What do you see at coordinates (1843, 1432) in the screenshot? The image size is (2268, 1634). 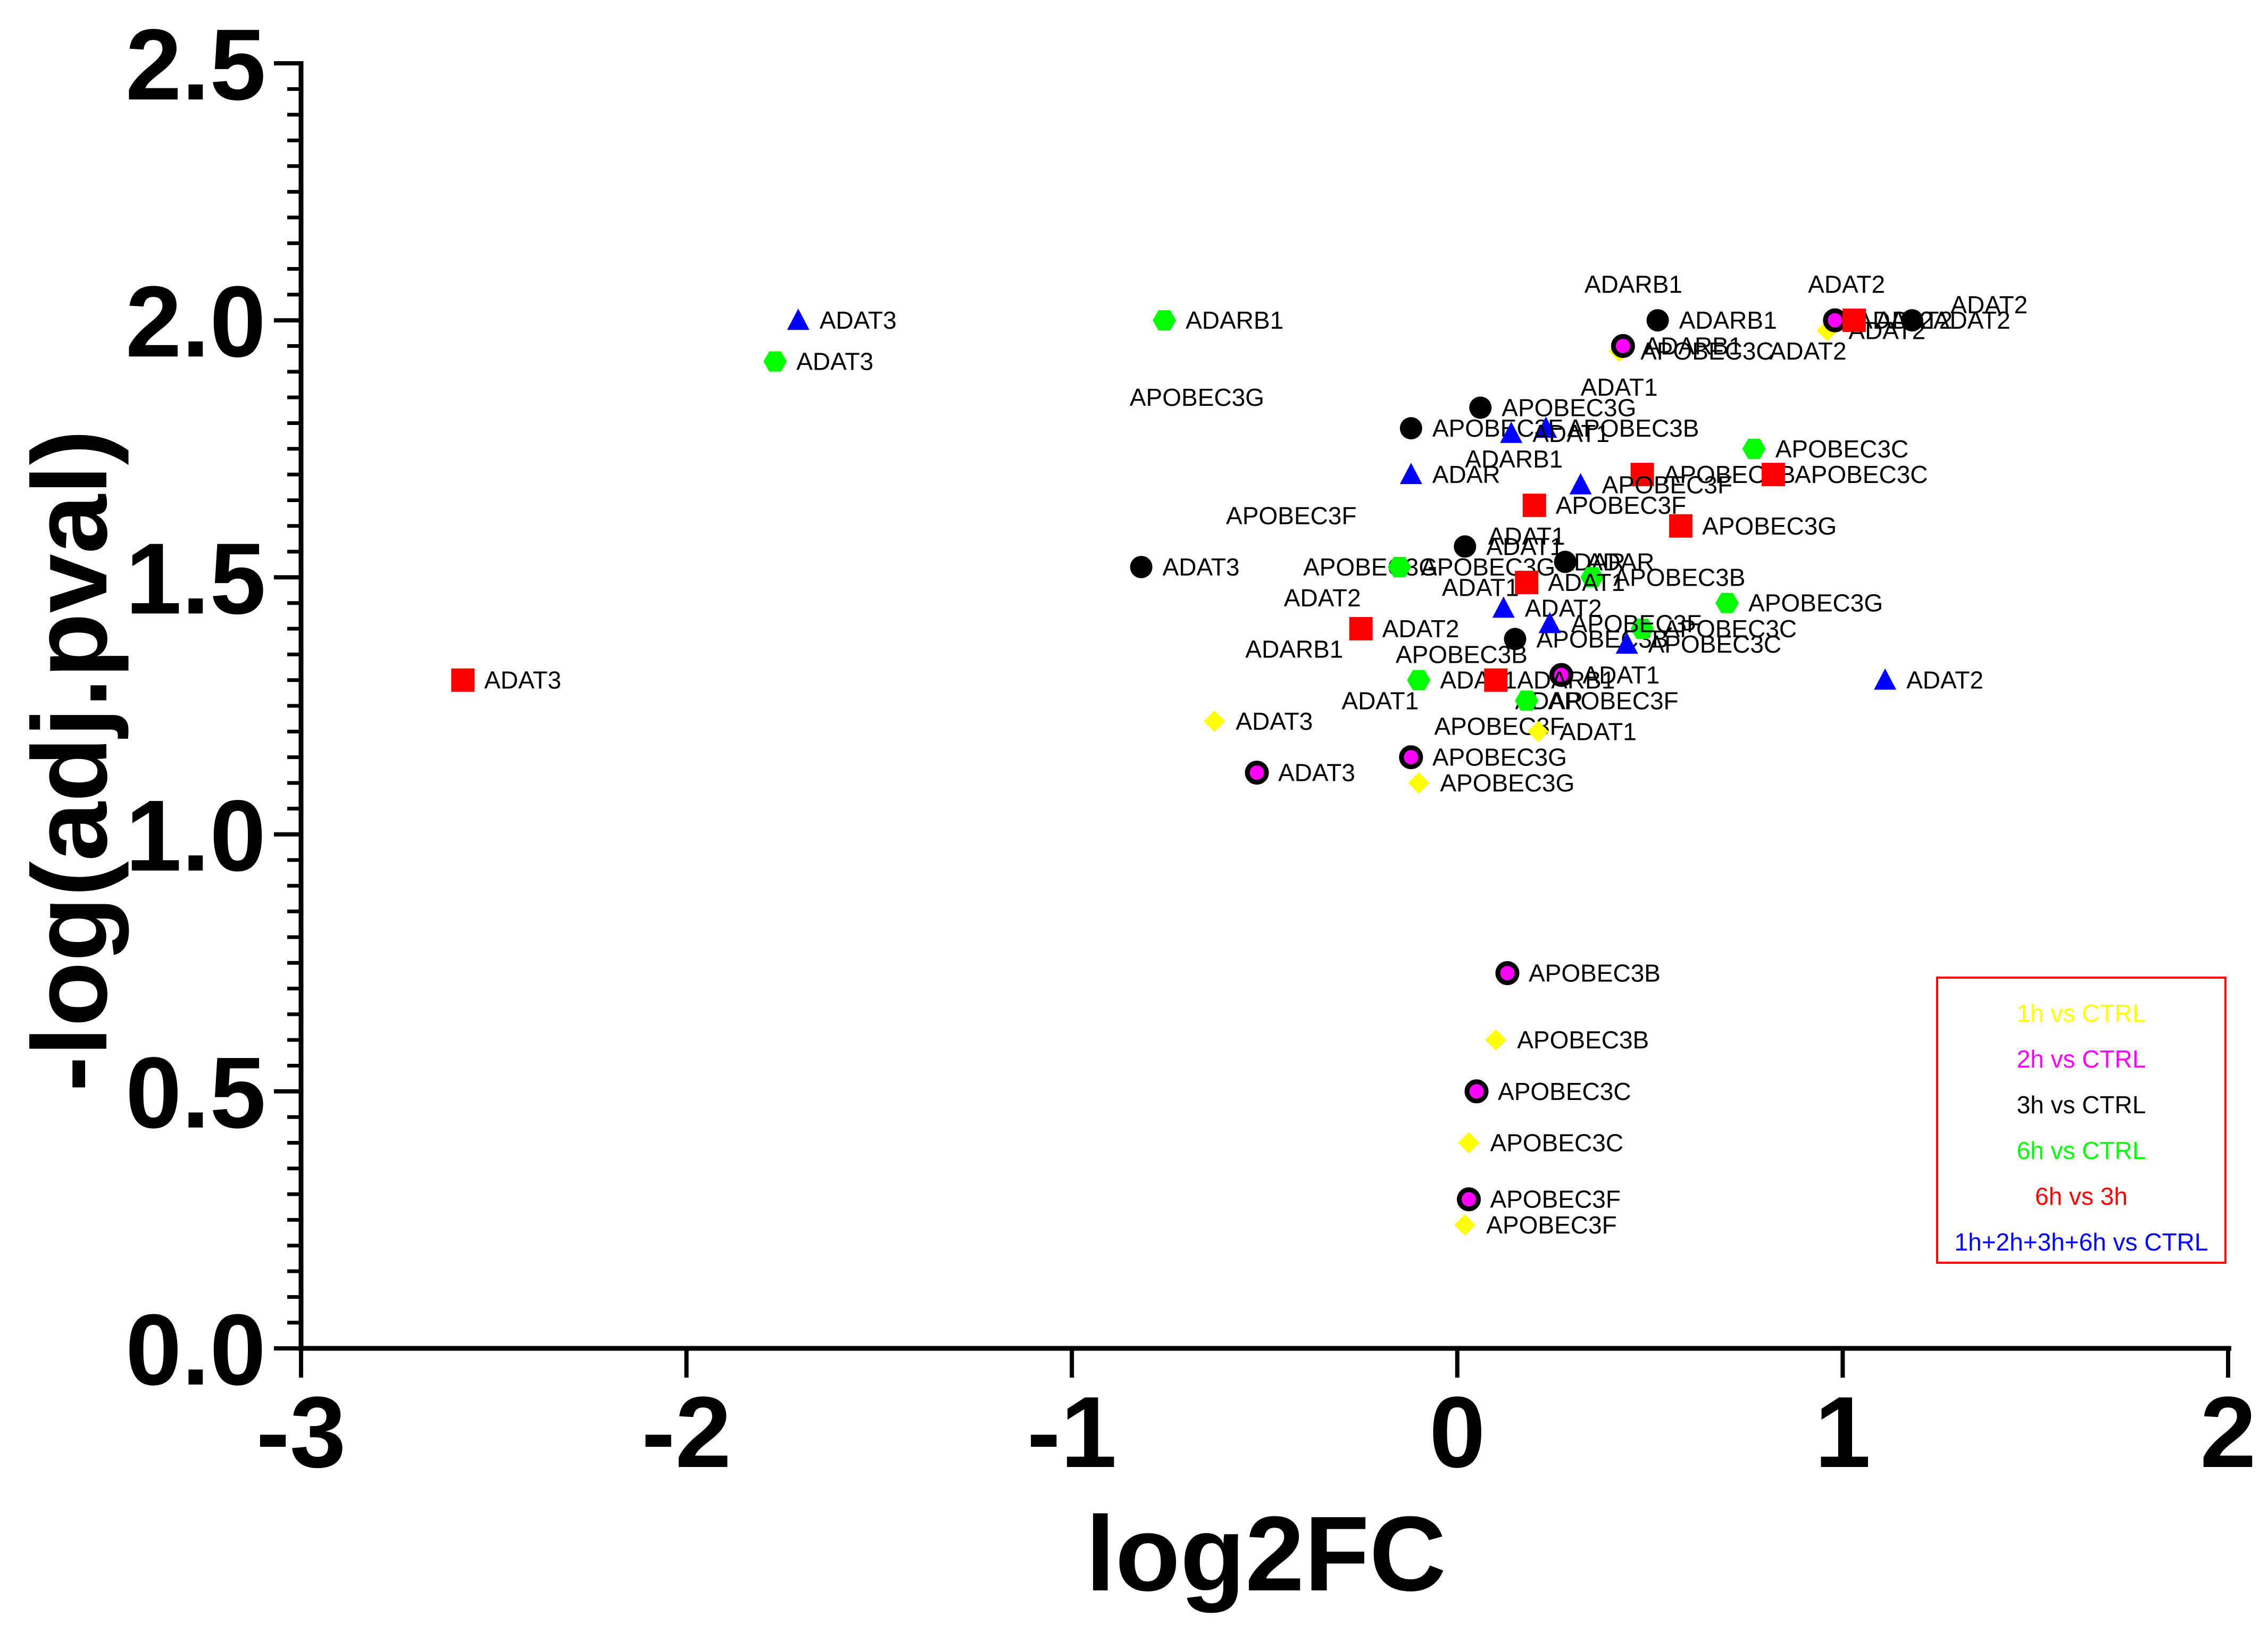 I see `x-tick-label: 1` at bounding box center [1843, 1432].